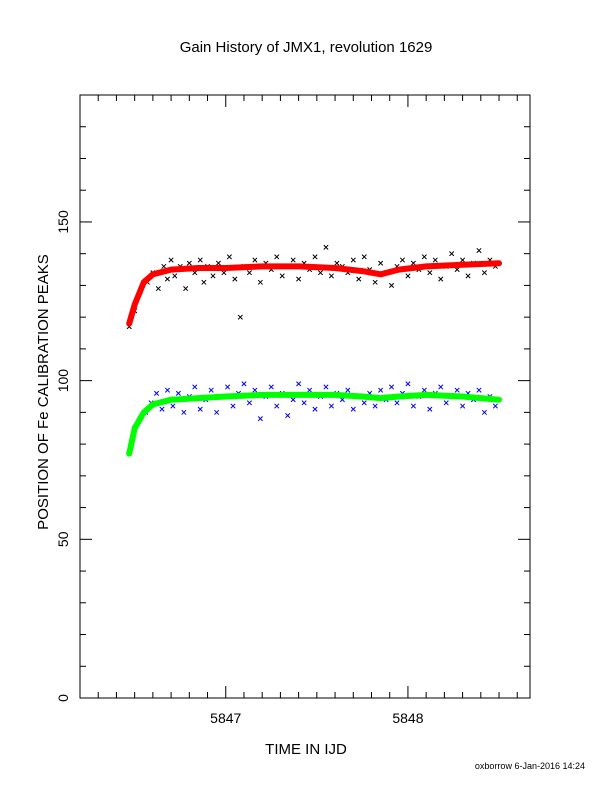  I want to click on x-axis-label: TIME IN IJD, so click(306, 749).